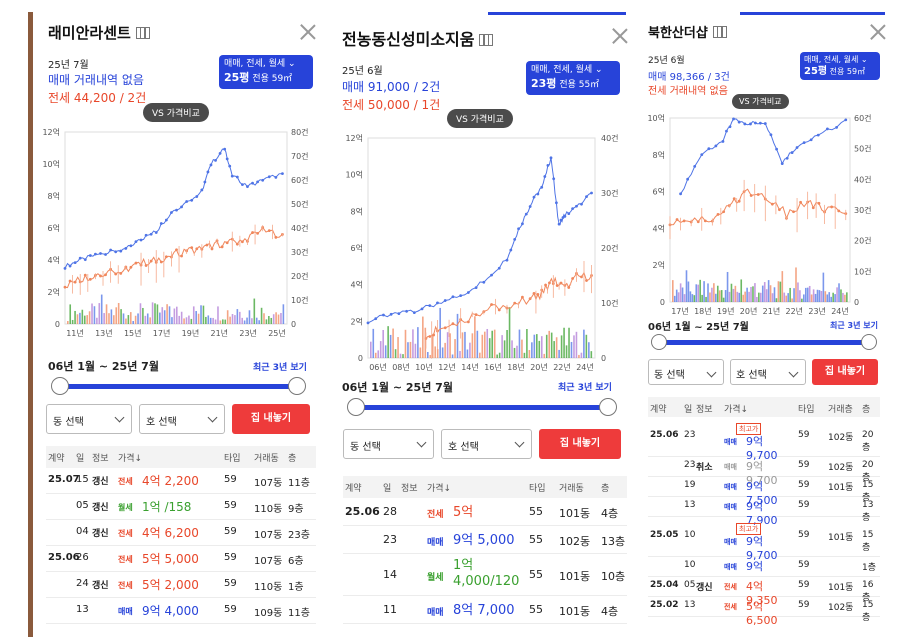  I want to click on table-row: 25.06 26 전세 5억 5,000 59 107동 6층, so click(181, 559).